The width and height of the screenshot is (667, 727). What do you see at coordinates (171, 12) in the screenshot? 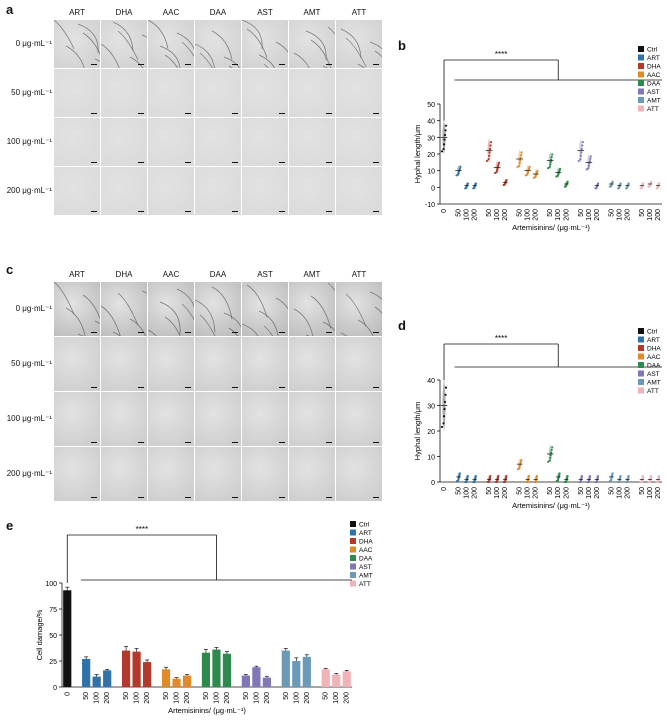
I see `column-title-aac: AAC` at bounding box center [171, 12].